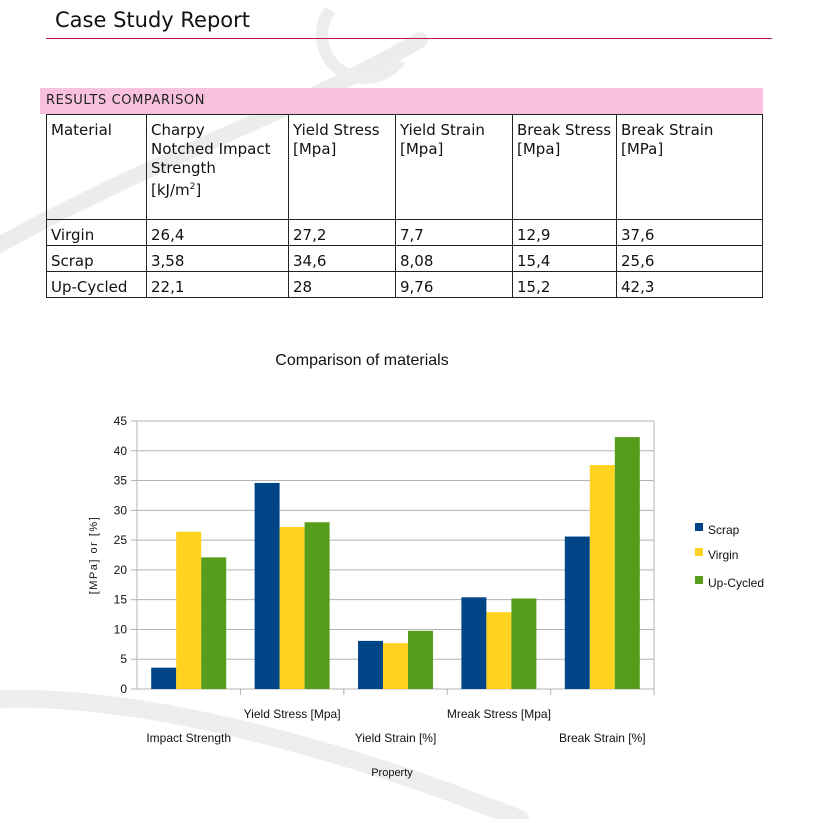 This screenshot has height=823, width=813. I want to click on header-yield-strain: Yield Strain [Mpa], so click(454, 167).